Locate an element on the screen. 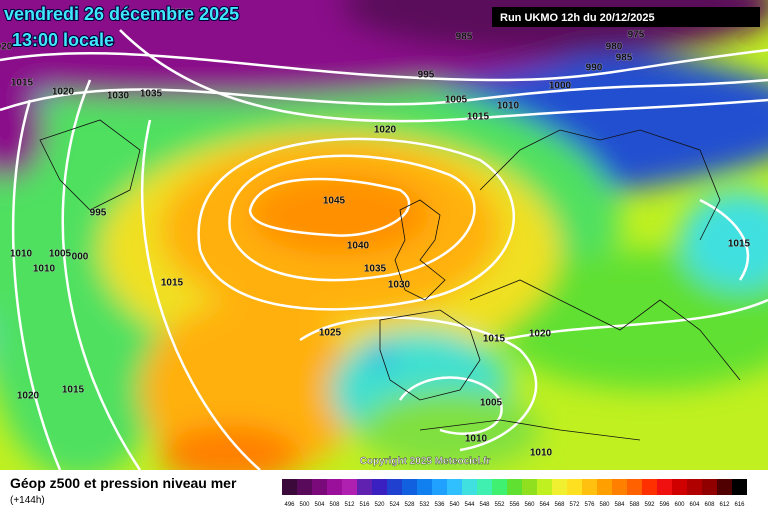 This screenshot has height=512, width=768. scale-label: 520 is located at coordinates (379, 505).